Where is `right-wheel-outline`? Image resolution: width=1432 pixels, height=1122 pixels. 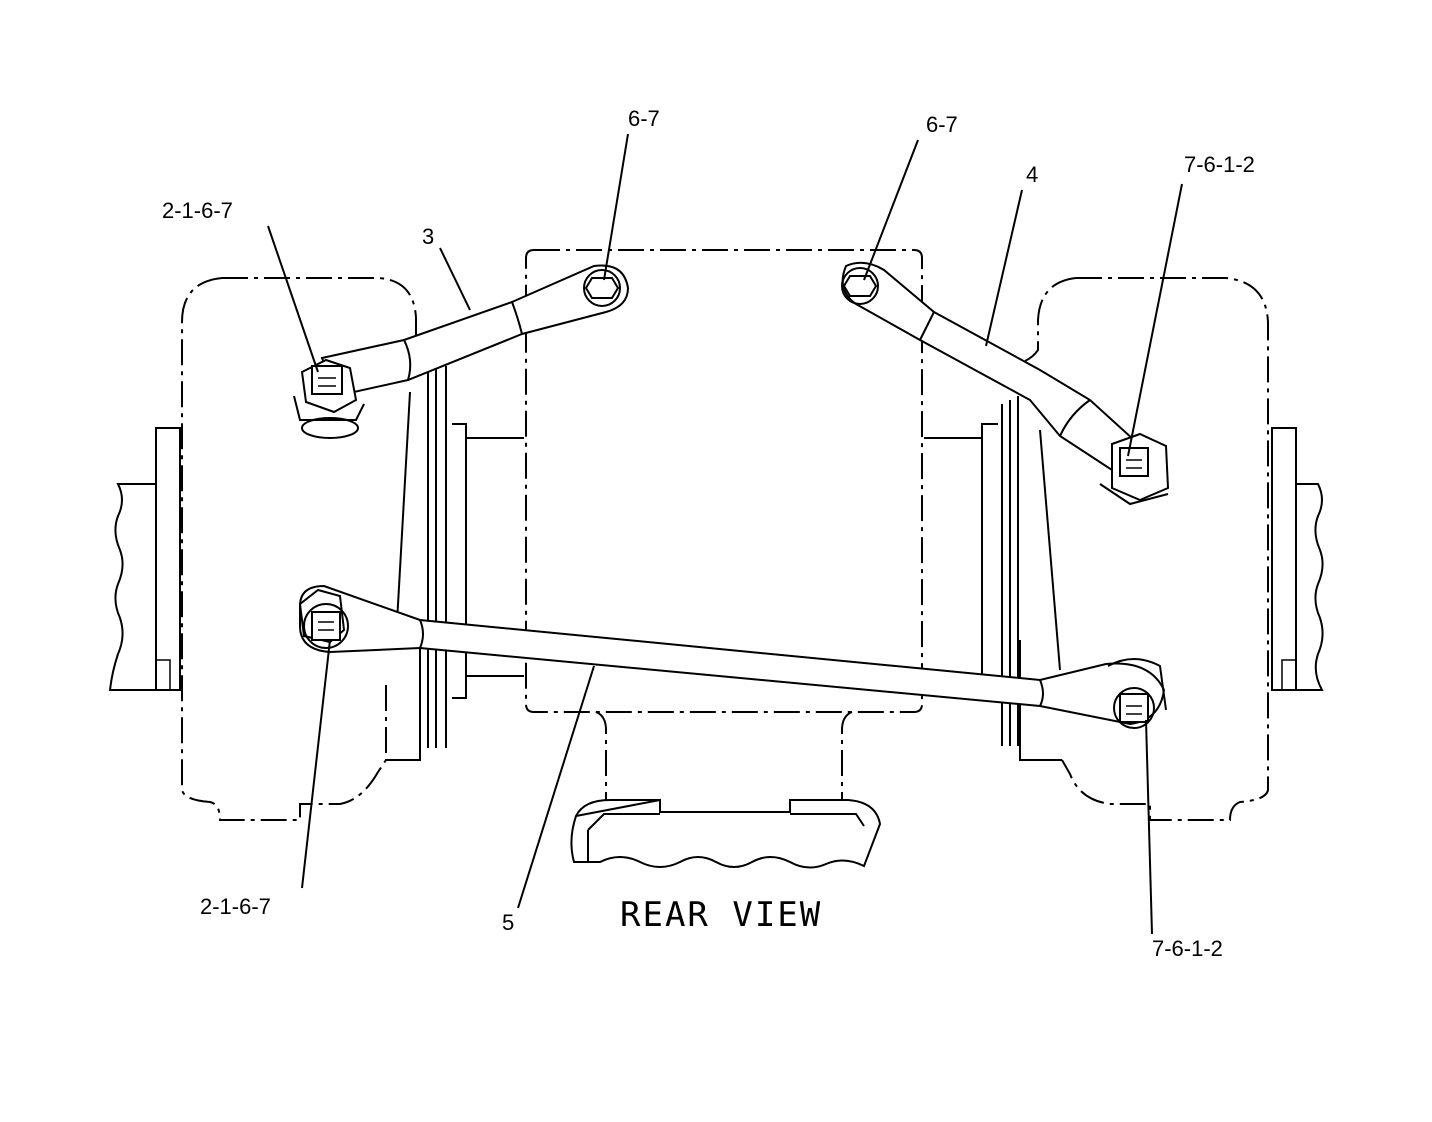
right-wheel-outline is located at coordinates (1139, 549).